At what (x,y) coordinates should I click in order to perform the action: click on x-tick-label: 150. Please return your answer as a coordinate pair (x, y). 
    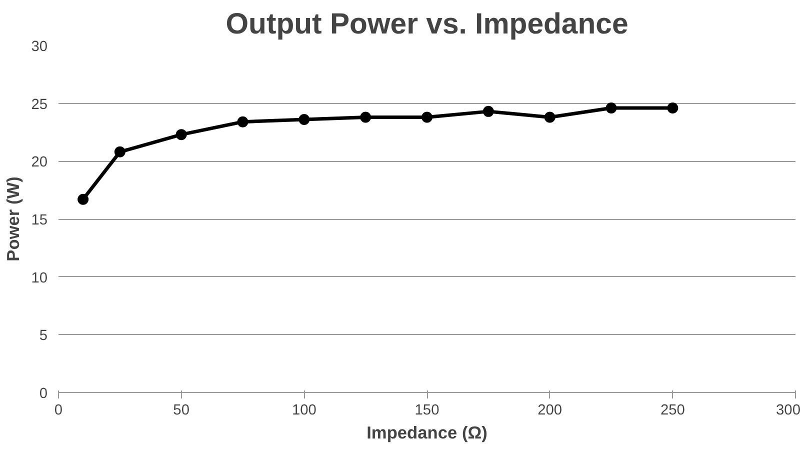
    Looking at the image, I should click on (427, 410).